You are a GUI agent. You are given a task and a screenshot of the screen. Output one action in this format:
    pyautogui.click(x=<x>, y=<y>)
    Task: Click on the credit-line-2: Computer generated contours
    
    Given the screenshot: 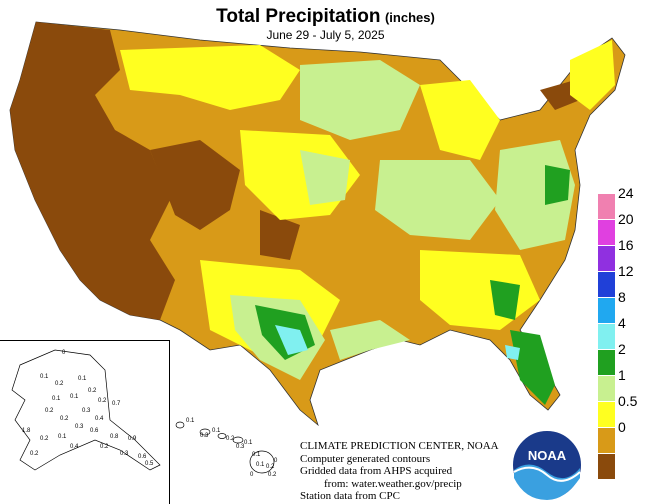 What is the action you would take?
    pyautogui.click(x=365, y=458)
    